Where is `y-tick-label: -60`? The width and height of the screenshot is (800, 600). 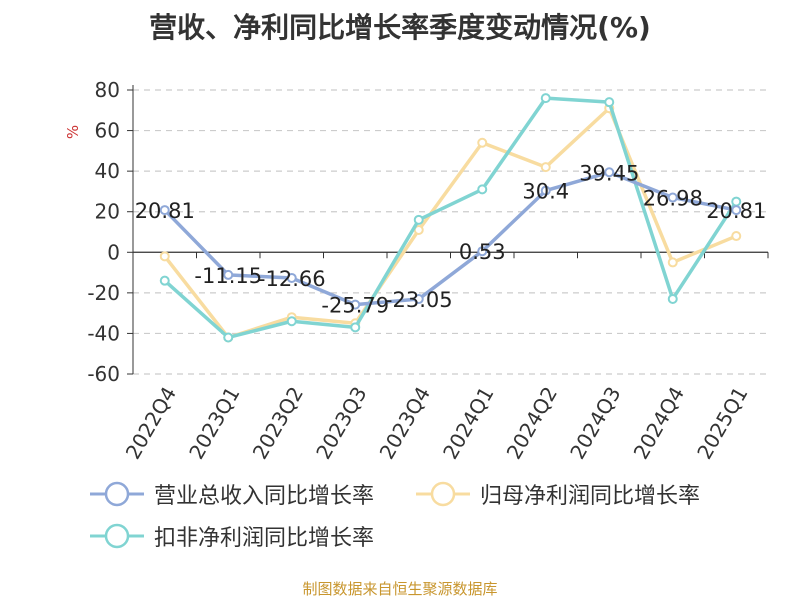
y-tick-label: -60 is located at coordinates (103, 374).